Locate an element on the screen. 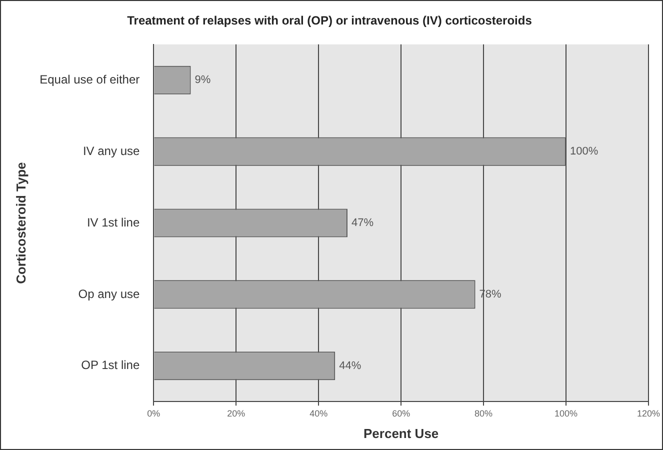 This screenshot has width=663, height=450. data-label: 47% is located at coordinates (362, 223).